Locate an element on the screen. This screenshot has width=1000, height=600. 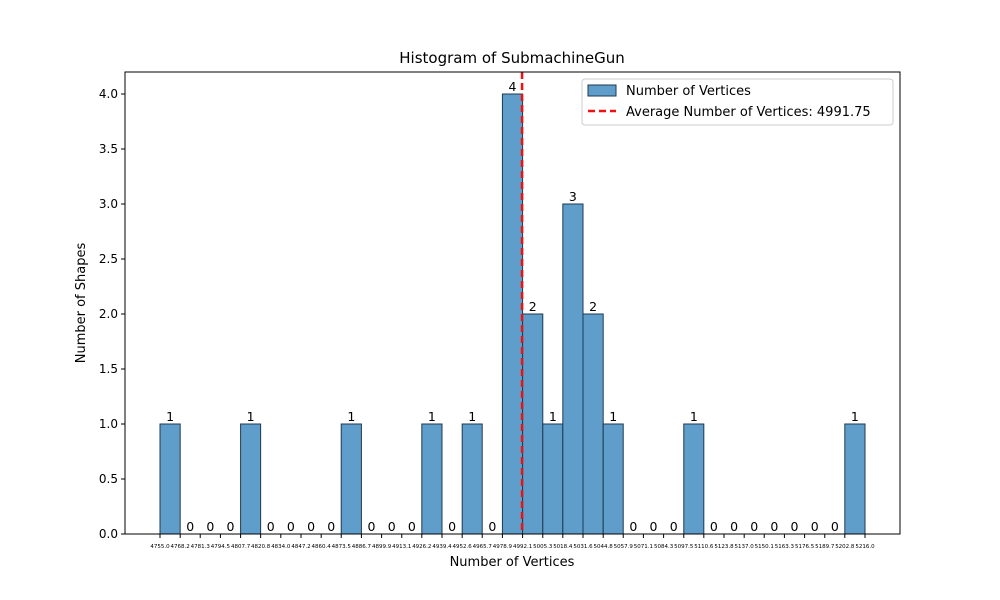
x-tick-label: 5071.1 is located at coordinates (643, 547).